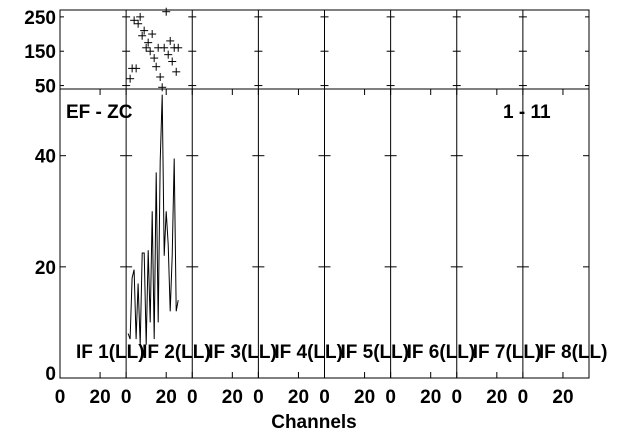  Describe the element at coordinates (153, 219) in the screenshot. I see `spectrum-line` at that location.